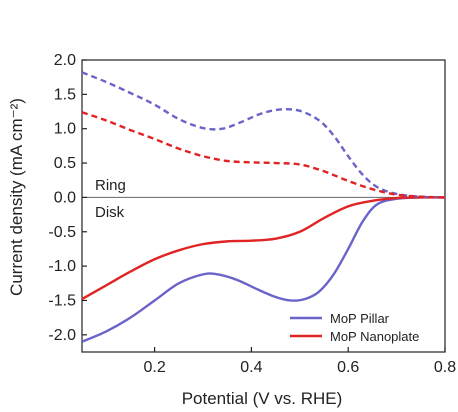 This screenshot has height=412, width=458. Describe the element at coordinates (374, 336) in the screenshot. I see `legend-label: MoP Nanoplate` at that location.